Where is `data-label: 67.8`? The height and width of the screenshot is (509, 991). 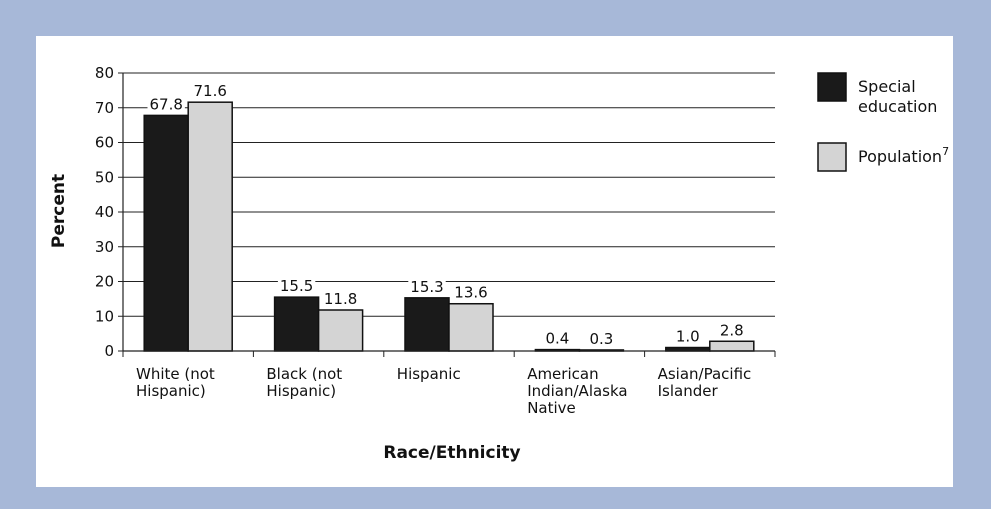
data-label: 67.8 is located at coordinates (165, 104).